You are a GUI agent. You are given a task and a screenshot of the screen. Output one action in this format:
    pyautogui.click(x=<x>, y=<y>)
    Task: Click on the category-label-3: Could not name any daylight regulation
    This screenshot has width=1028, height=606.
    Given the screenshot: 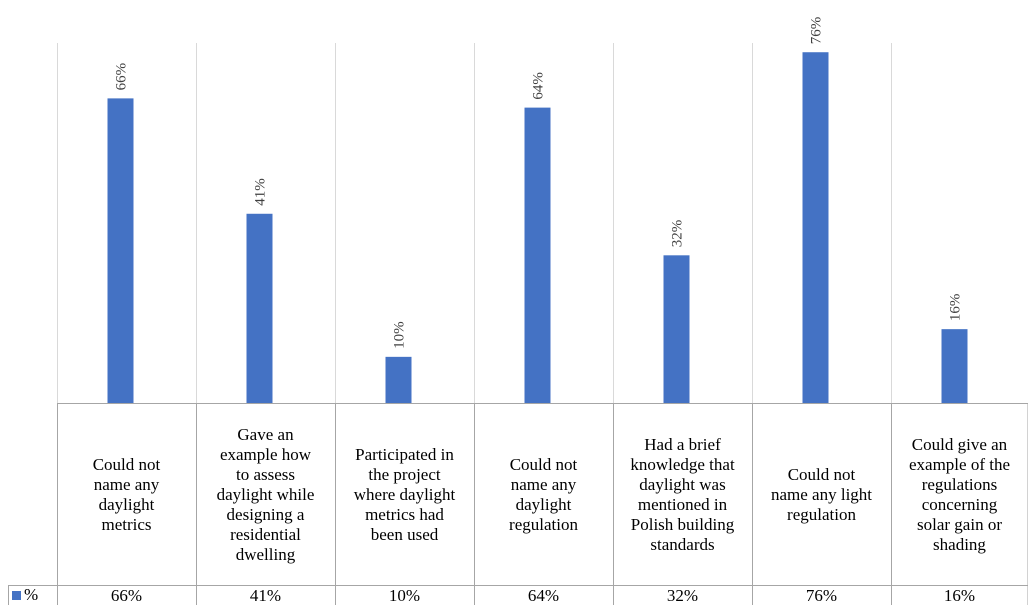 What is the action you would take?
    pyautogui.click(x=543, y=495)
    